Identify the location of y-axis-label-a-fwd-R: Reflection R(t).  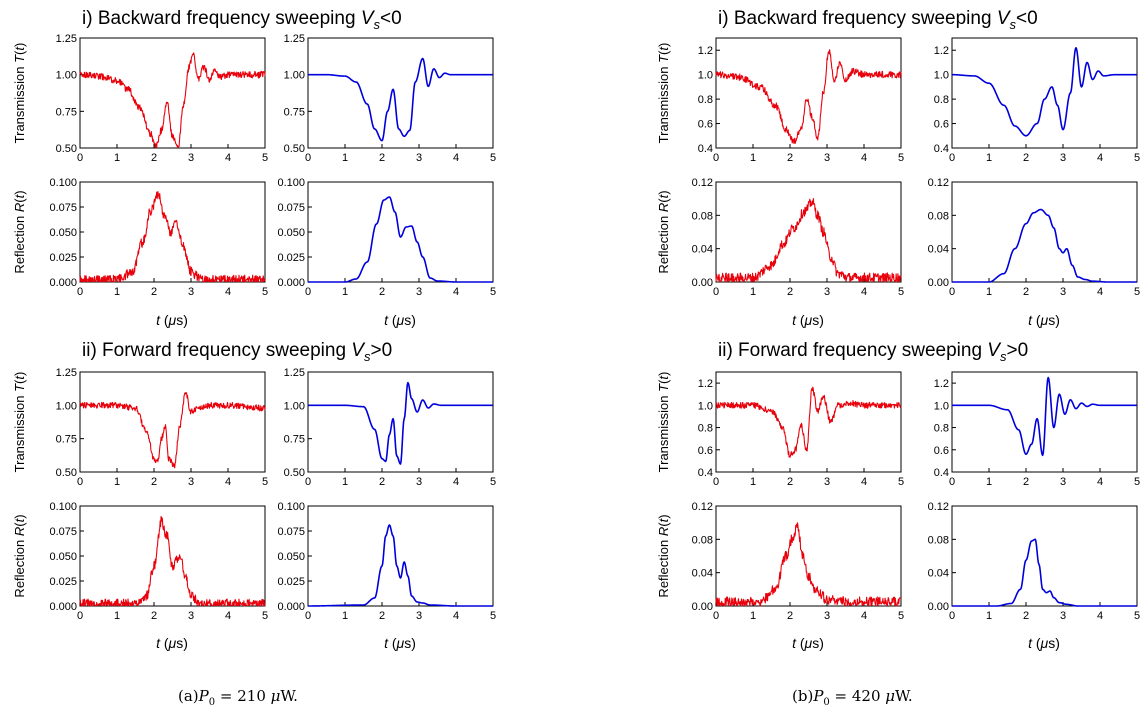
(19, 555).